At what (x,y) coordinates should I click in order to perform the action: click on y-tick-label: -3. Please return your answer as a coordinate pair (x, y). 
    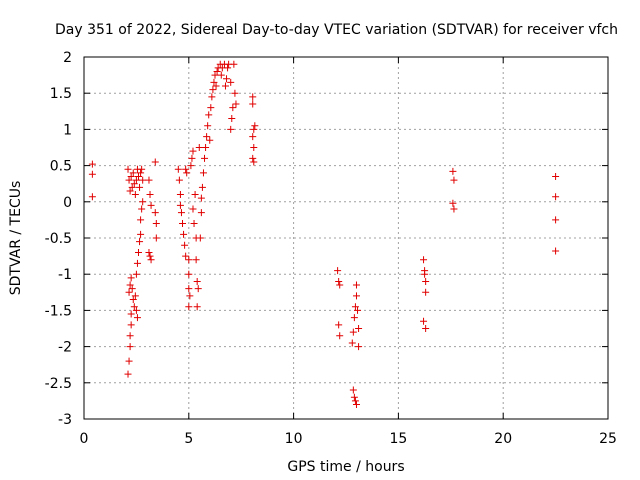
    Looking at the image, I should click on (65, 420).